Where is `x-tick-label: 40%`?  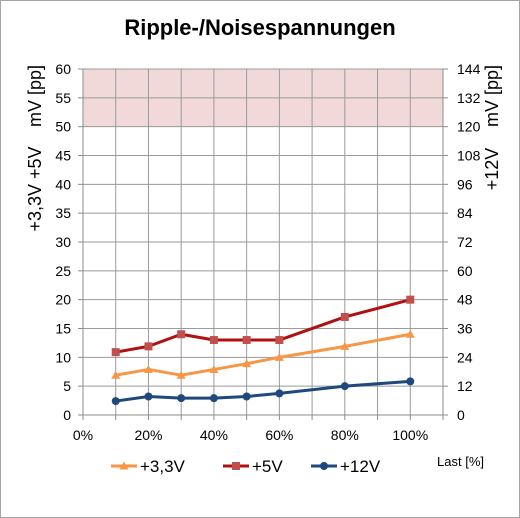 x-tick-label: 40% is located at coordinates (214, 435).